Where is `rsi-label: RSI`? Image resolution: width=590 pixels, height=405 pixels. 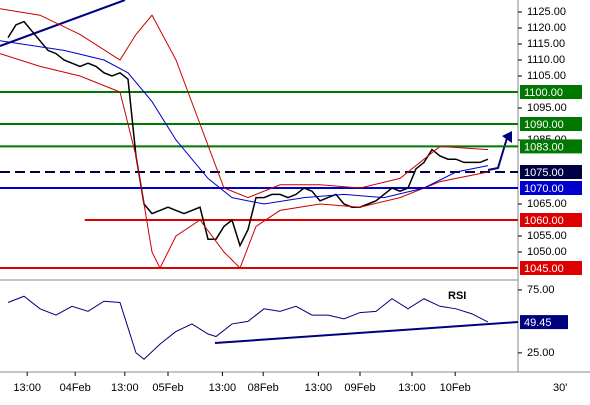 rsi-label: RSI is located at coordinates (457, 296).